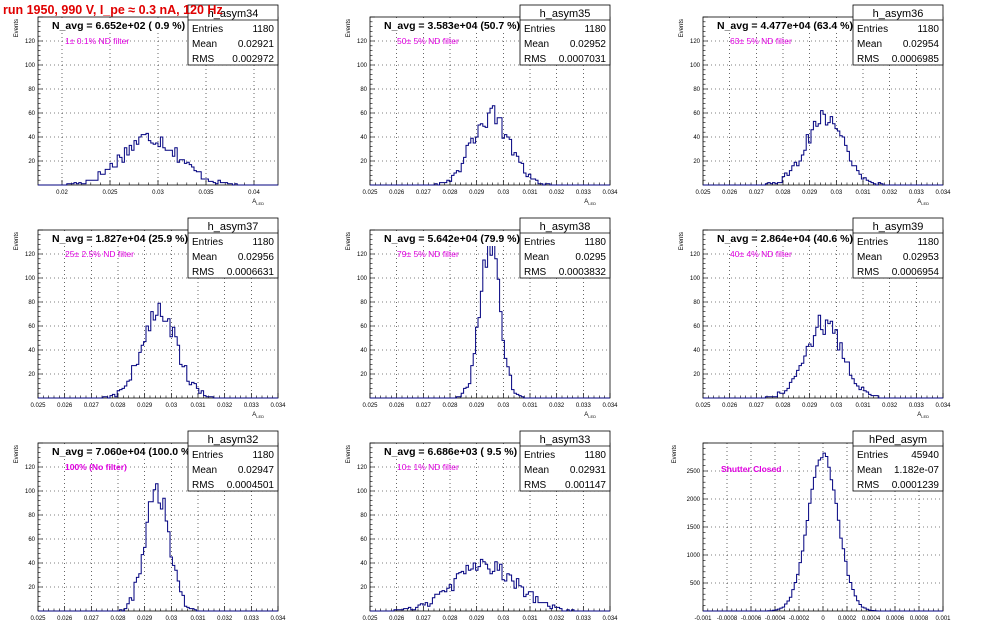 The width and height of the screenshot is (996, 622). What do you see at coordinates (823, 619) in the screenshot?
I see `x-tick-label: 0` at bounding box center [823, 619].